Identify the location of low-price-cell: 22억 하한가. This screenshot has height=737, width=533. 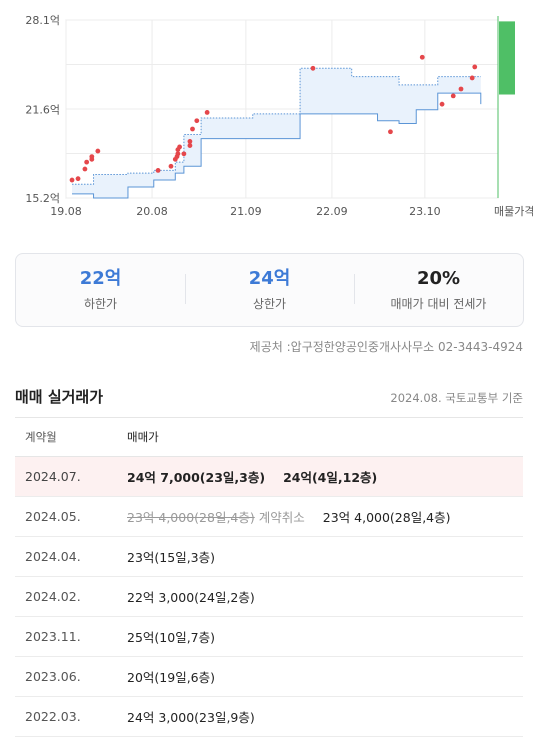
(100, 290).